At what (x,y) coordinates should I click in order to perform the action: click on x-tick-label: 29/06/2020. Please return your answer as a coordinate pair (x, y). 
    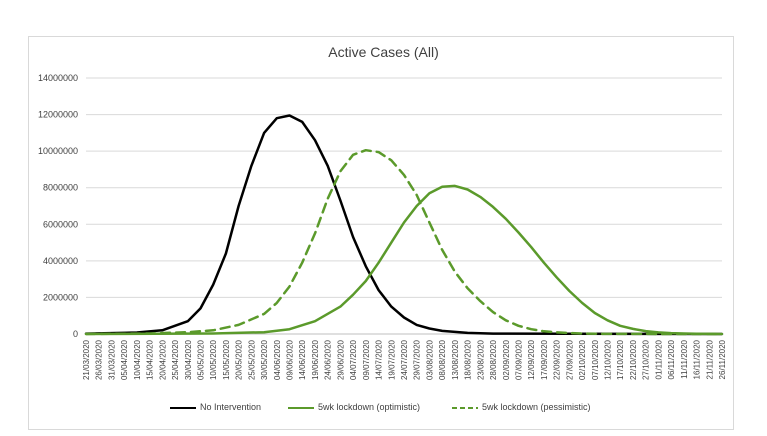
    Looking at the image, I should click on (340, 359).